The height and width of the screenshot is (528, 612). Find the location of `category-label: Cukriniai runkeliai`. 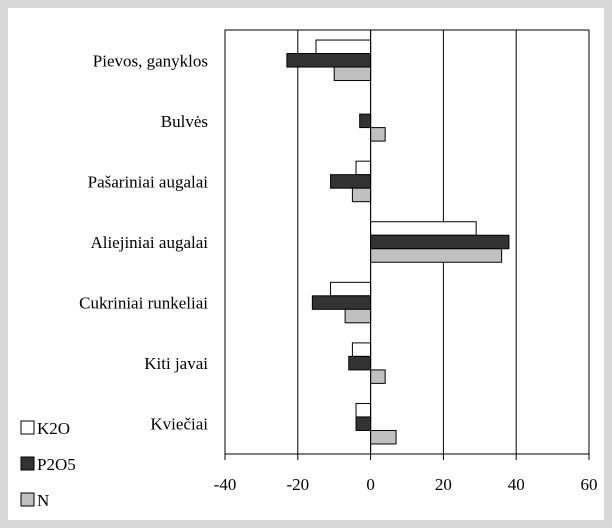

category-label: Cukriniai runkeliai is located at coordinates (143, 303).